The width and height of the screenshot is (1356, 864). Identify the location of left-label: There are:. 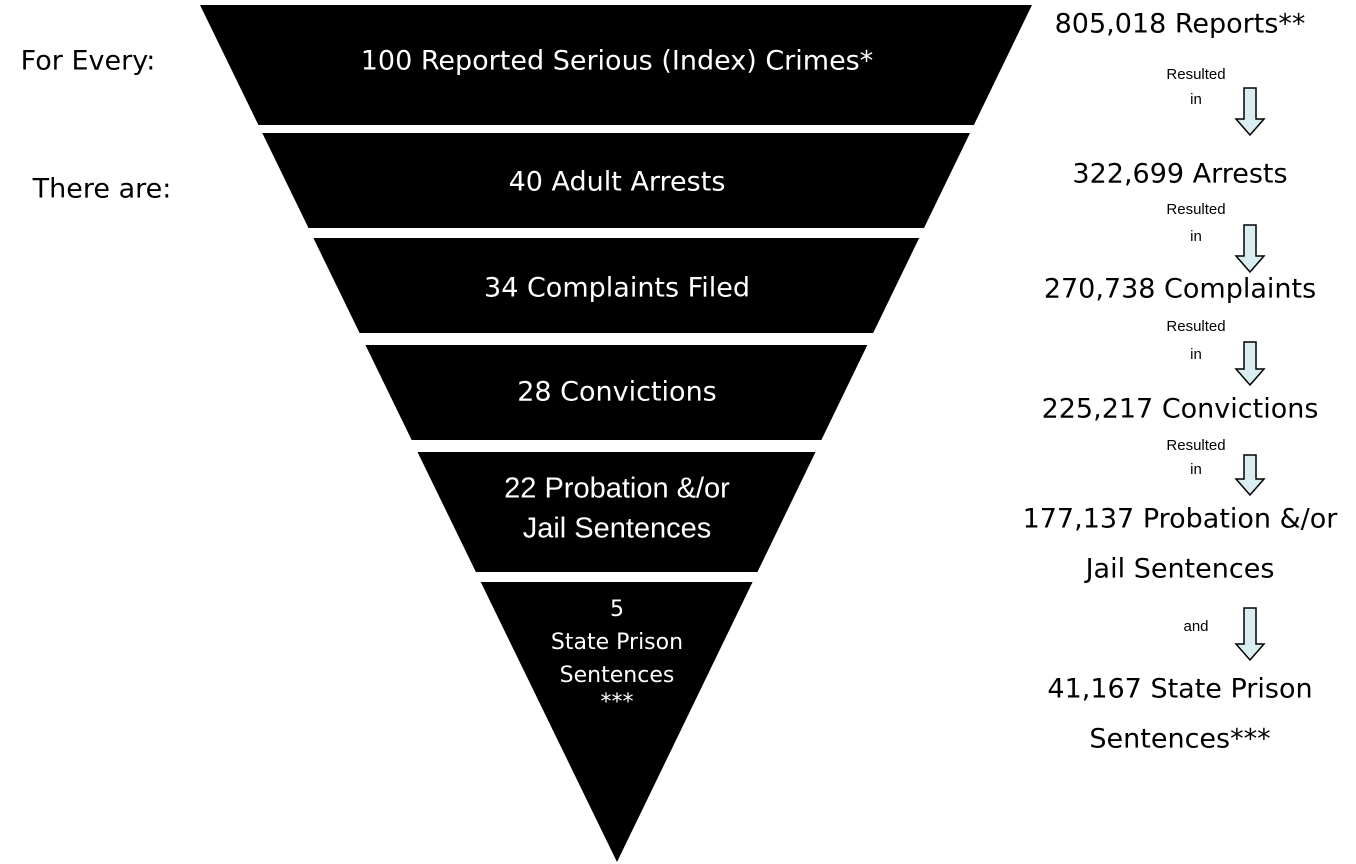
(102, 189).